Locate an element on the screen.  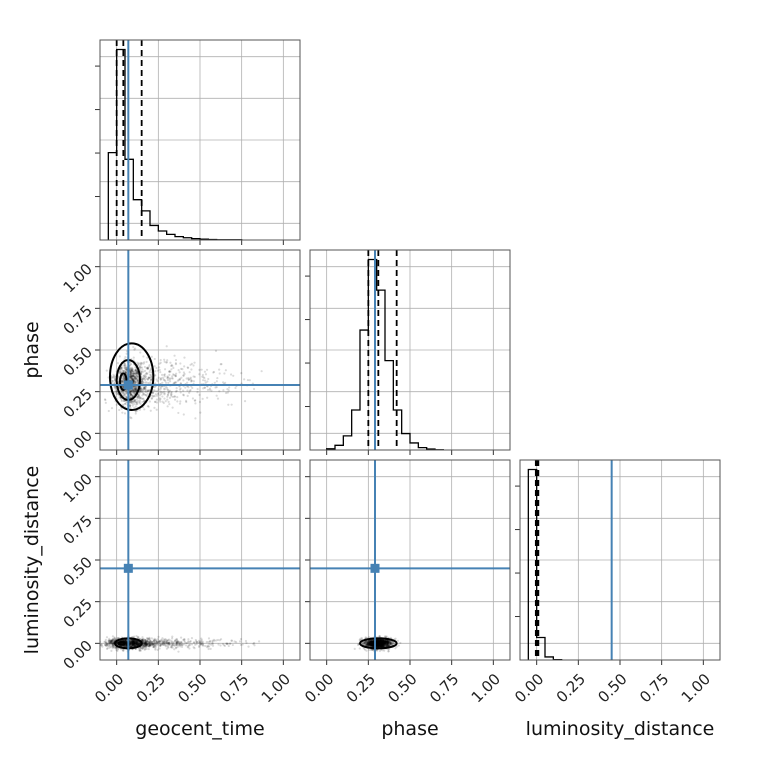
x-tick-label-1: 0.25 is located at coordinates (571, 688).